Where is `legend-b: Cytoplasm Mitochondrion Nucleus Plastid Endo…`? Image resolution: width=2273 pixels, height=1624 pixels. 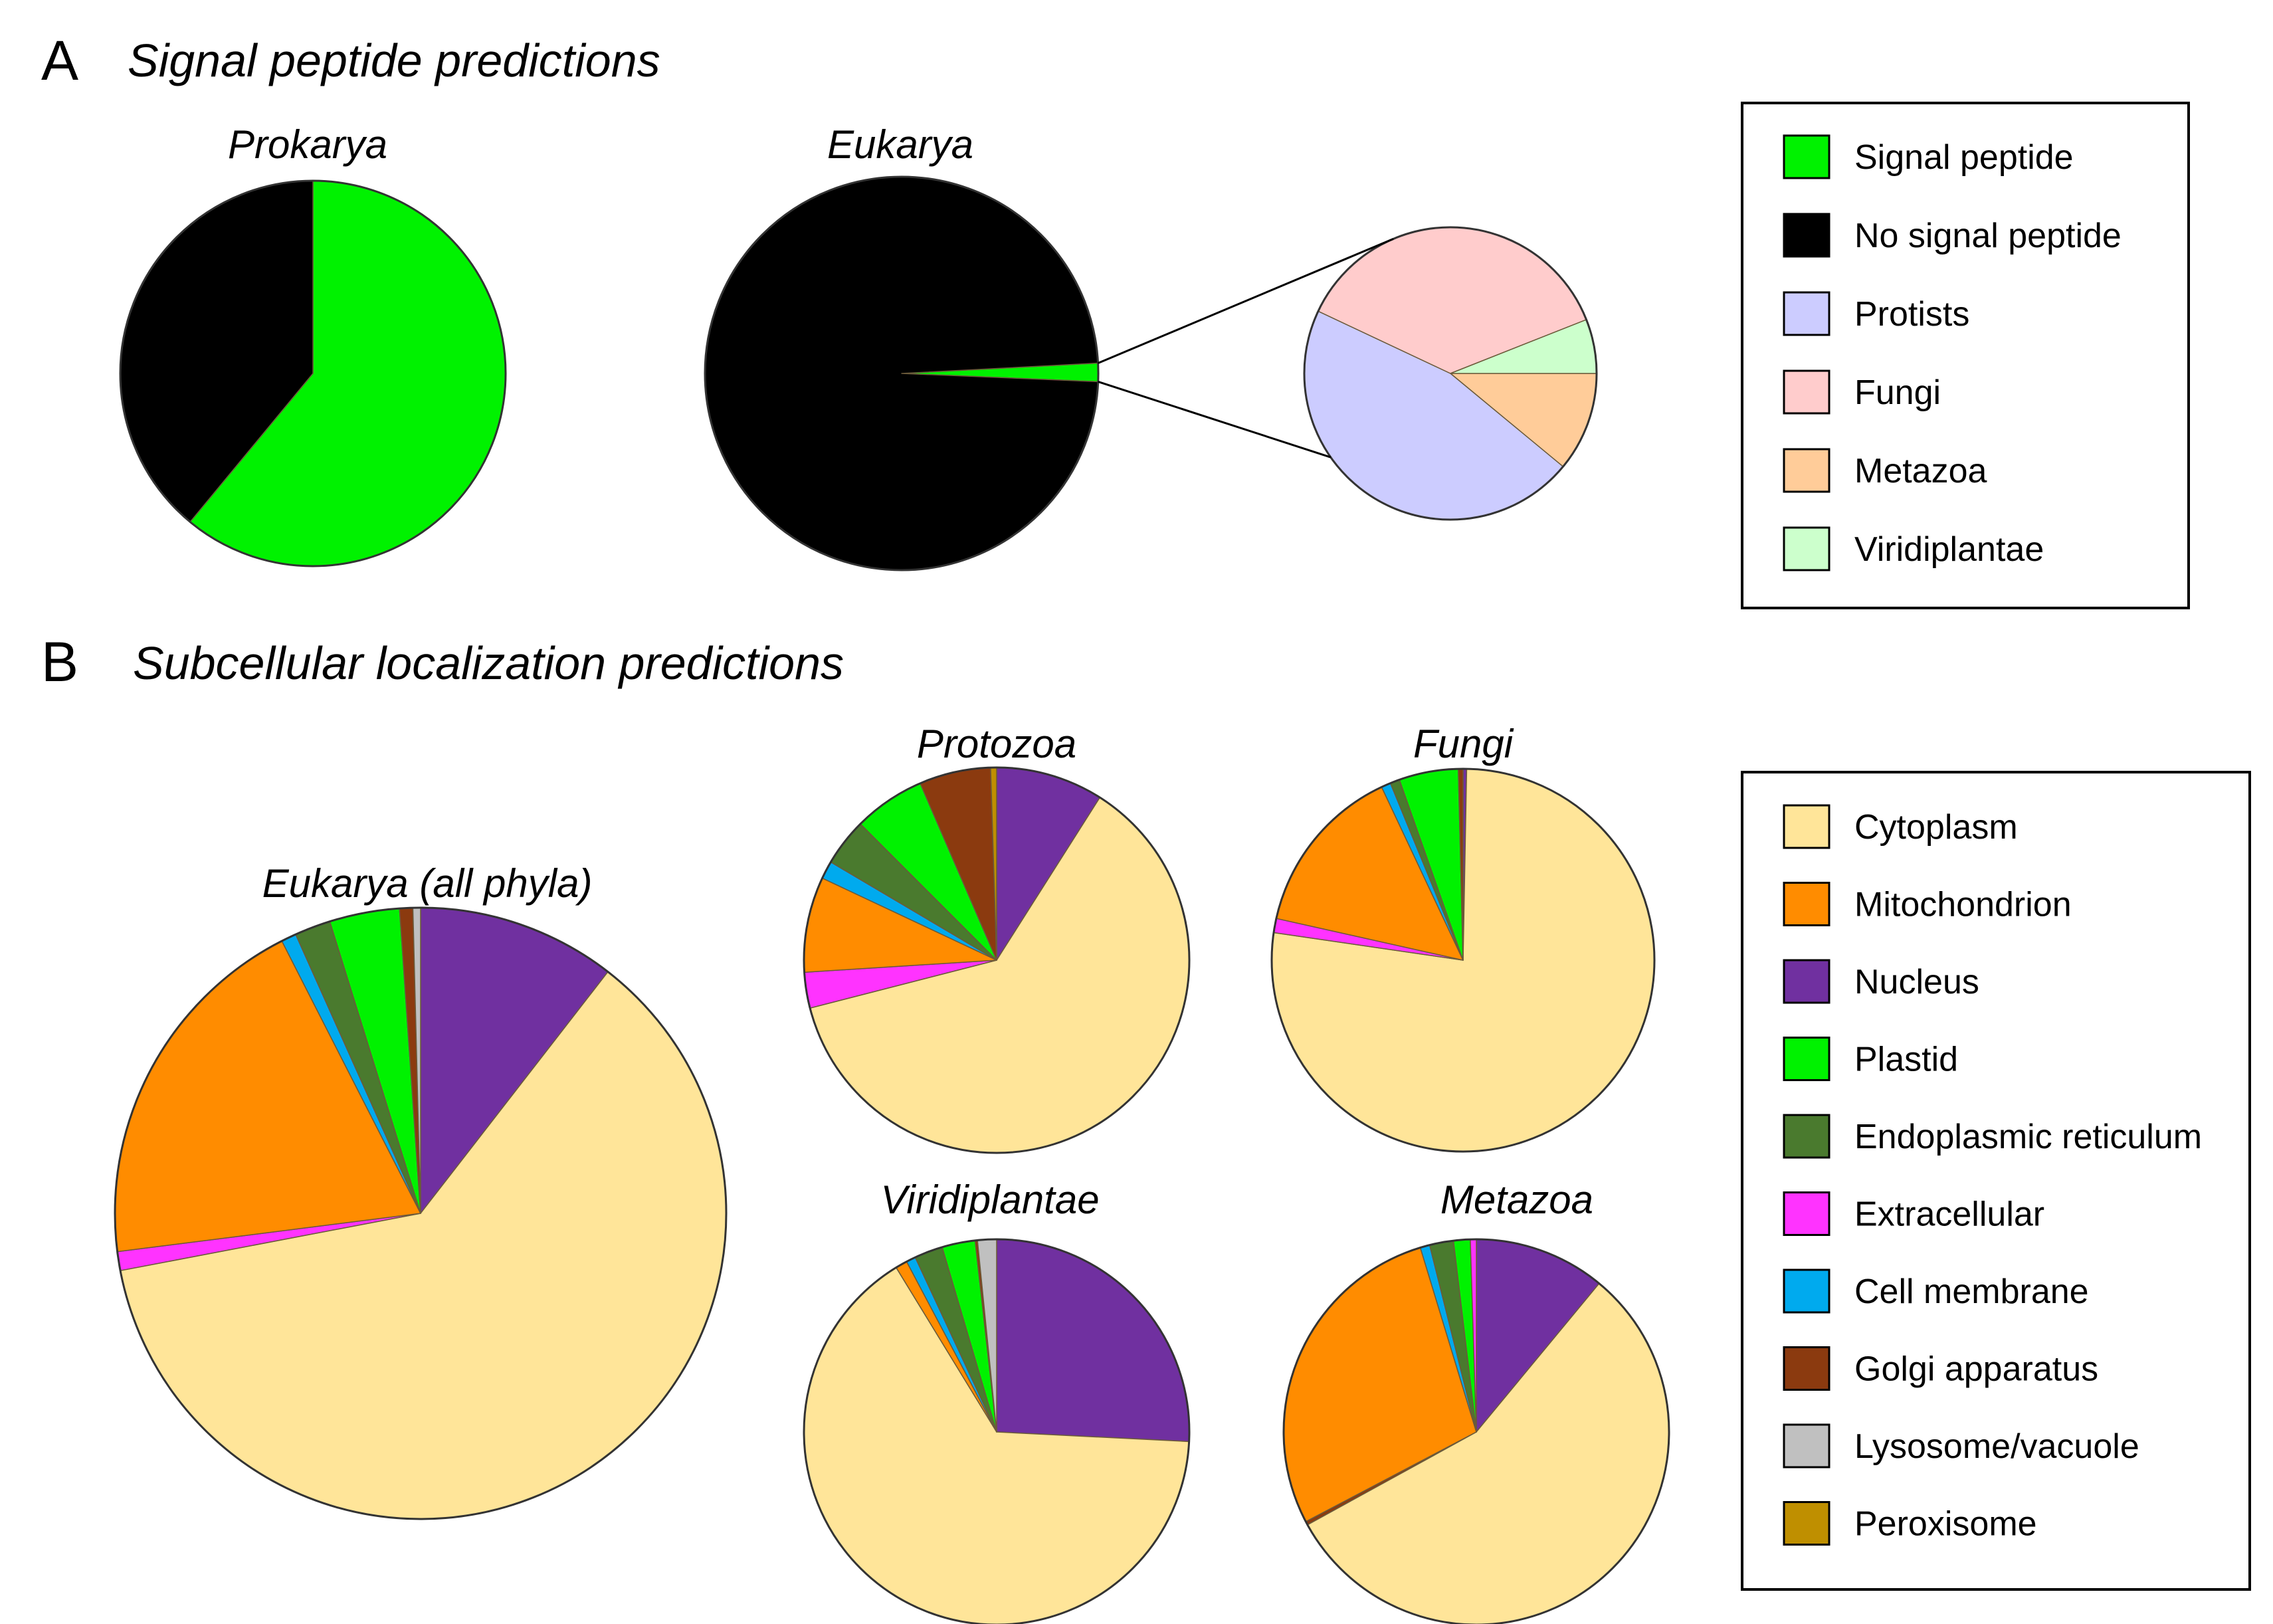
legend-b: Cytoplasm Mitochondrion Nucleus Plastid Endo… is located at coordinates (1992, 1175).